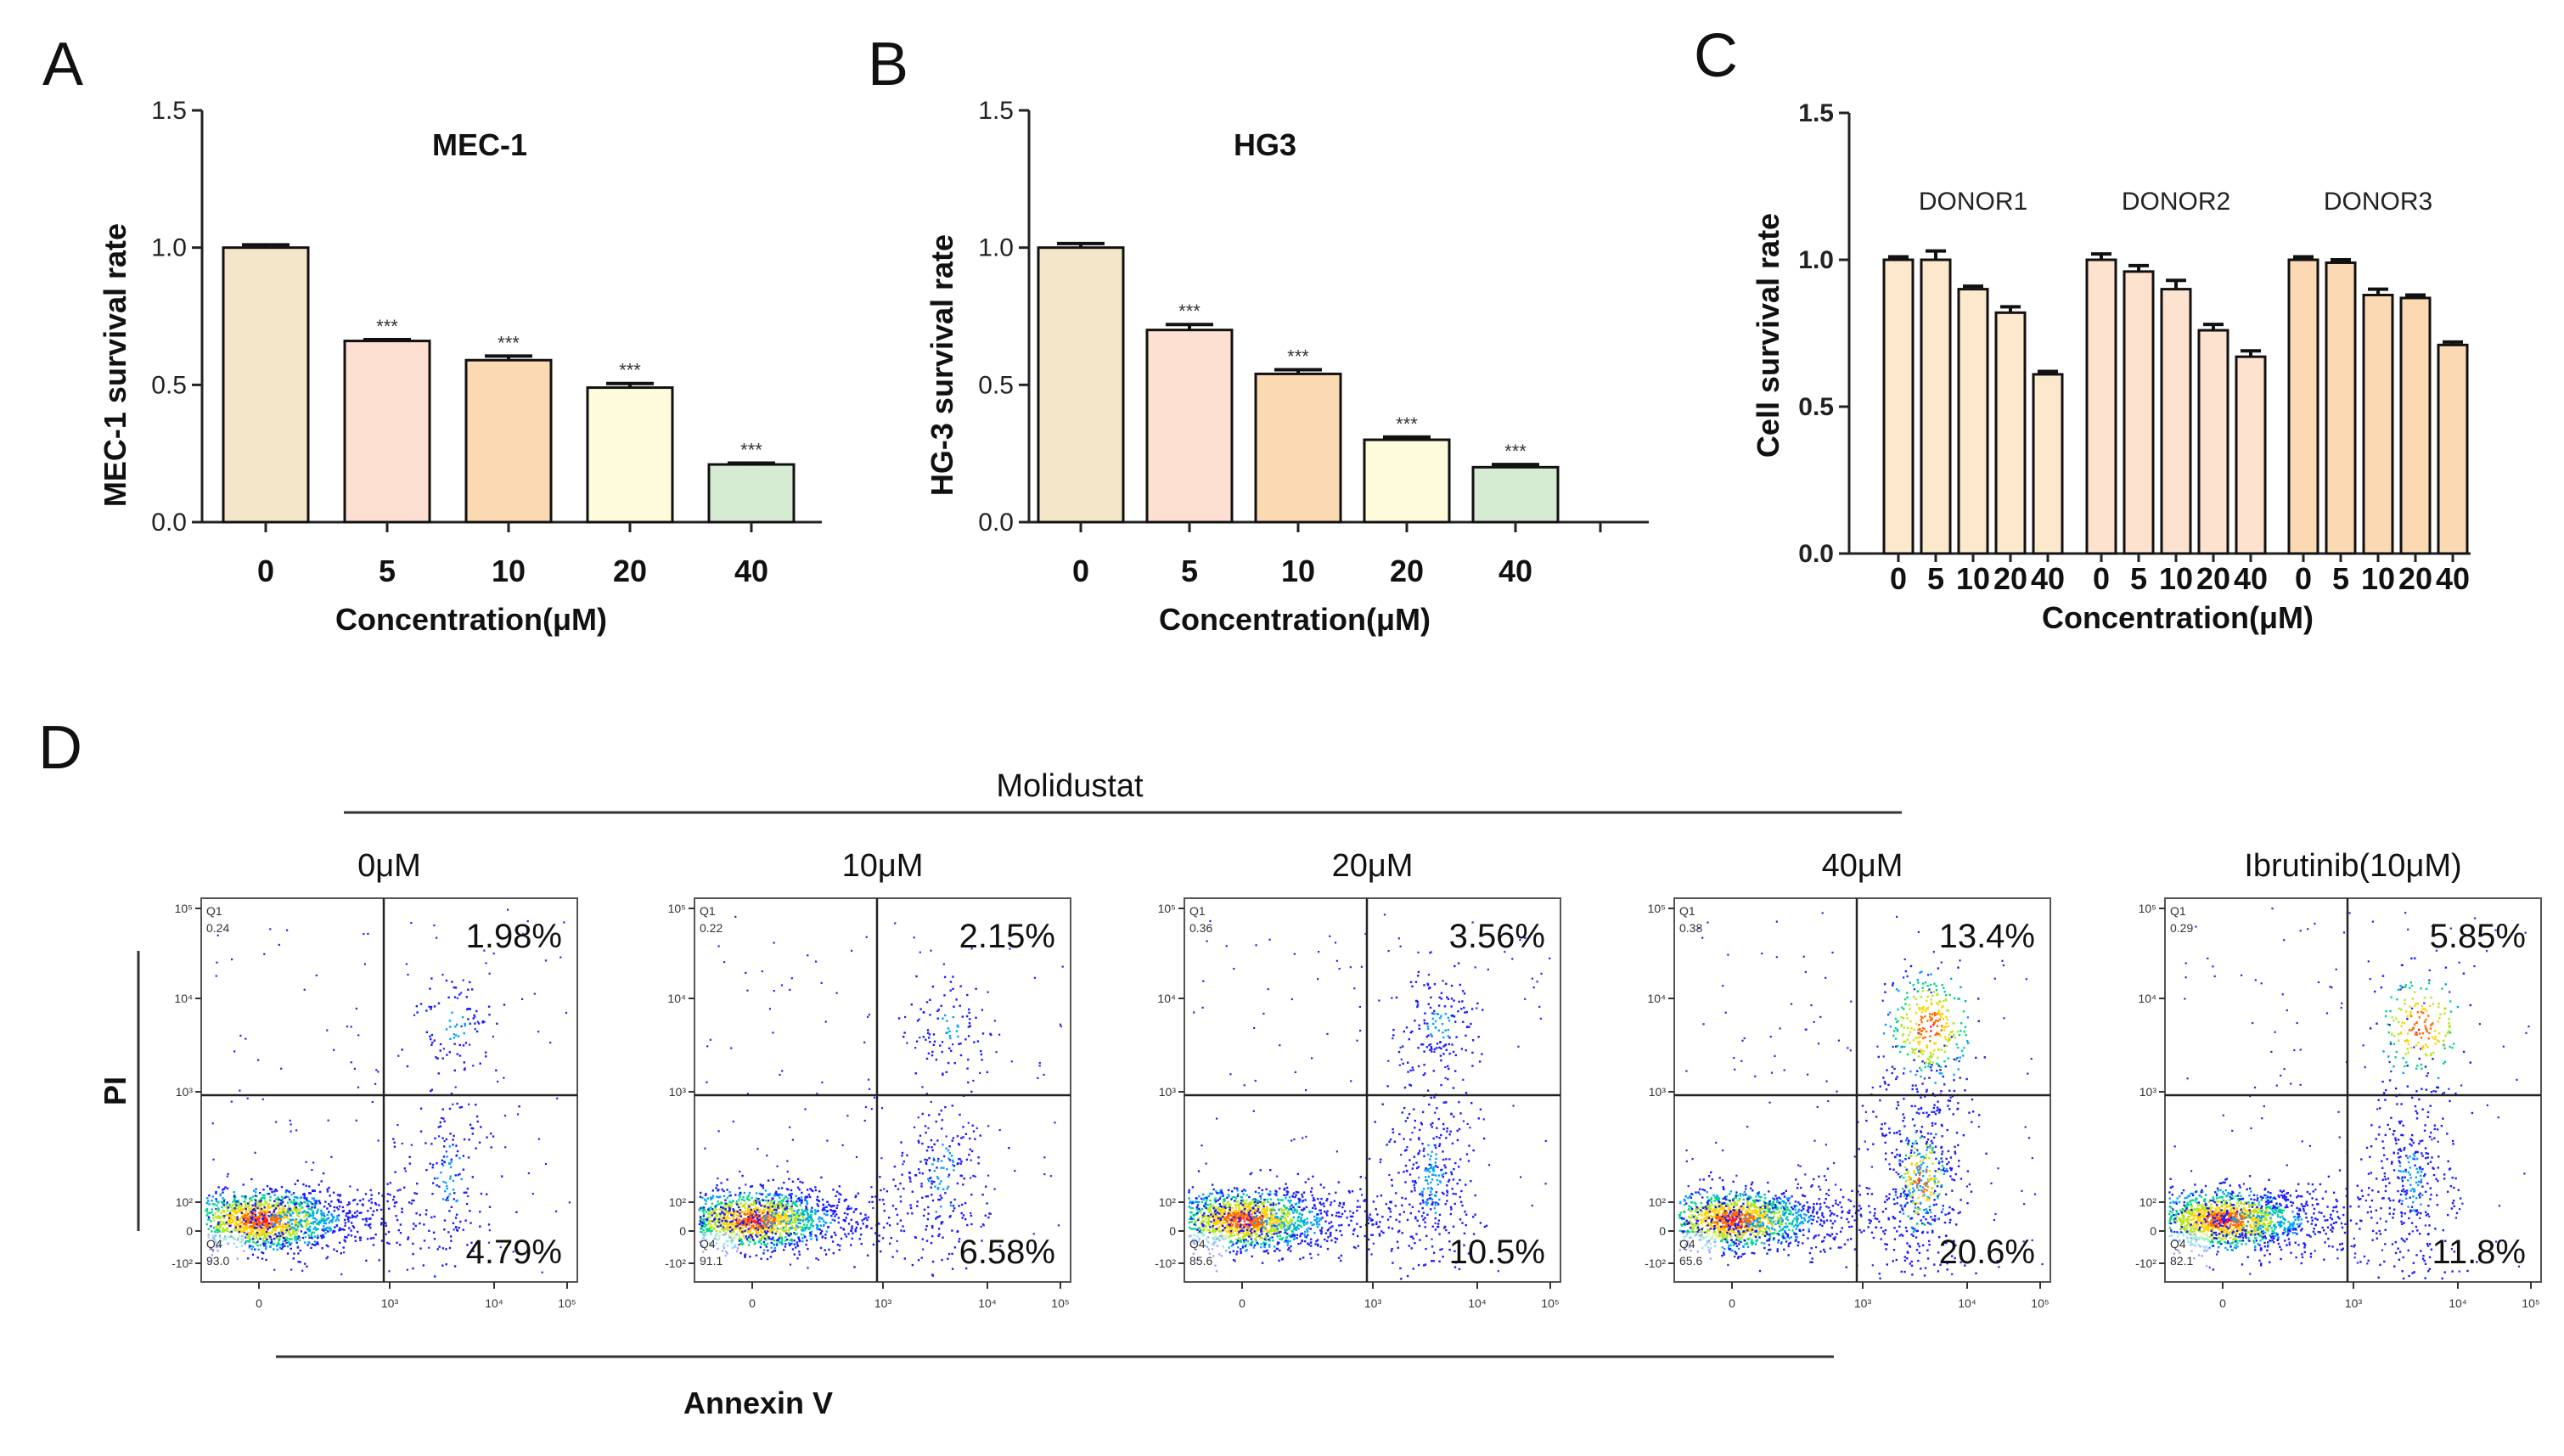  What do you see at coordinates (996, 385) in the screenshot?
I see `y-tick-label: 0.5` at bounding box center [996, 385].